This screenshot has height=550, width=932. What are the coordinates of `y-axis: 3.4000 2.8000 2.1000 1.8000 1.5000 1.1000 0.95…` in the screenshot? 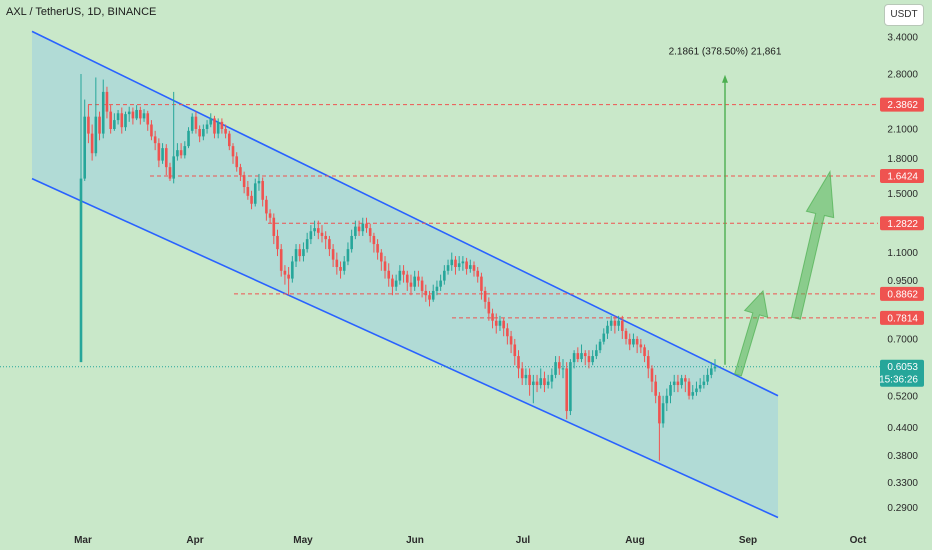 It's located at (902, 272).